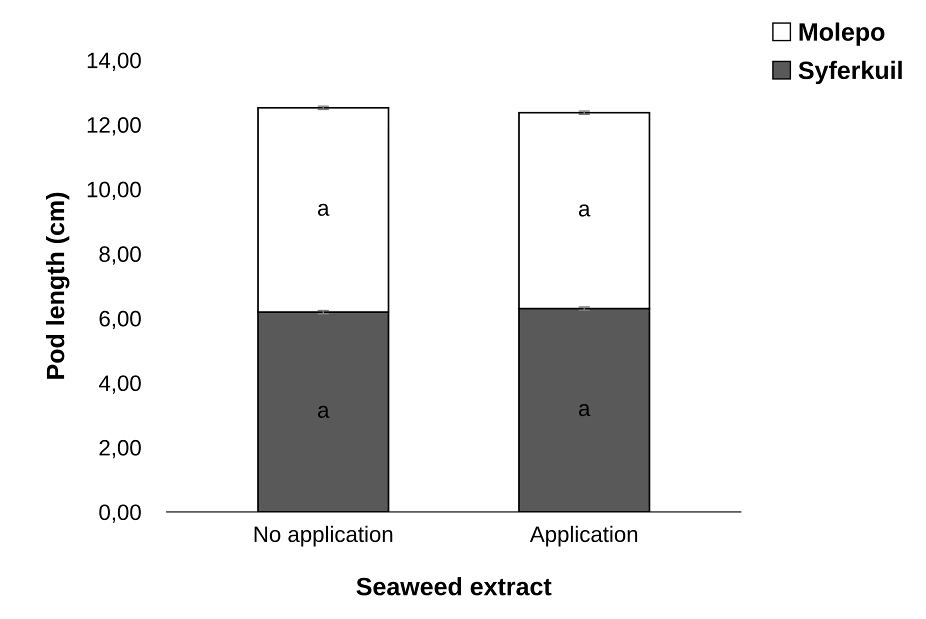 Image resolution: width=926 pixels, height=619 pixels. What do you see at coordinates (119, 384) in the screenshot?
I see `y-tick-label: 4,00` at bounding box center [119, 384].